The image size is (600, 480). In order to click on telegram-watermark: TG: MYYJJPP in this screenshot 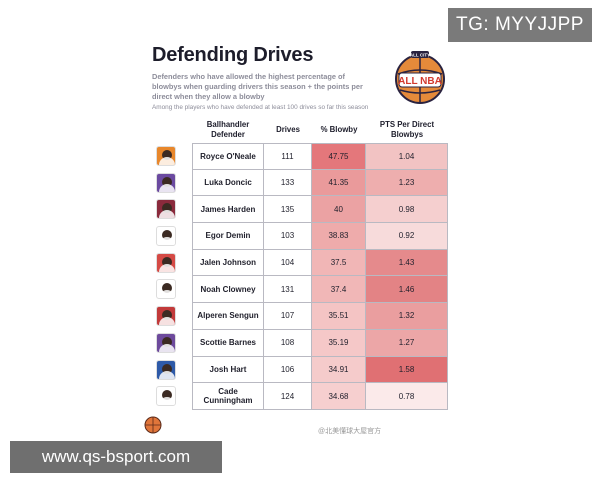, I will do `click(520, 25)`.